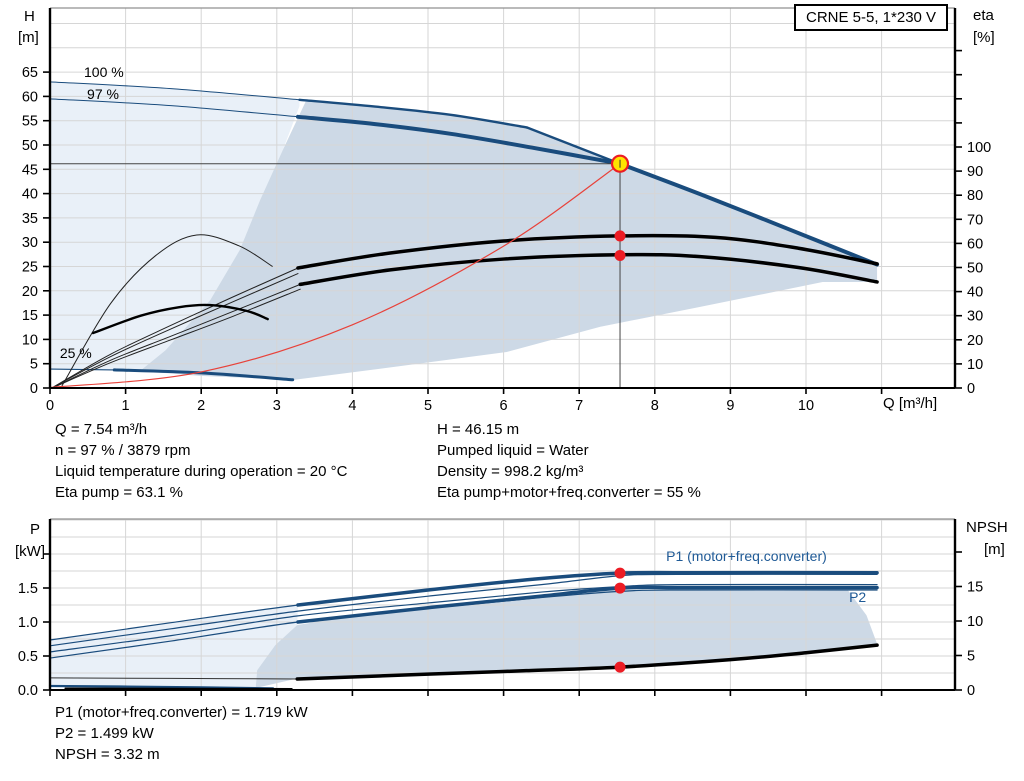 The width and height of the screenshot is (1024, 781). Describe the element at coordinates (201, 406) in the screenshot. I see `tick-label: 2` at that location.